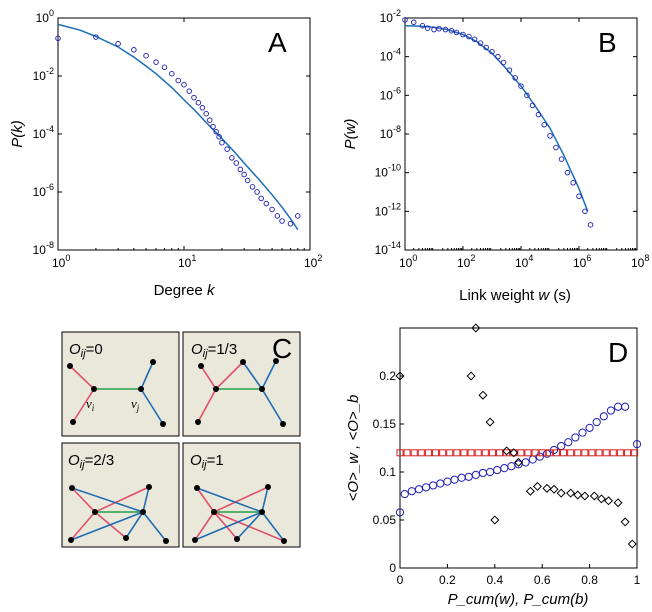 The width and height of the screenshot is (652, 612). Describe the element at coordinates (394, 168) in the screenshot. I see `tick-exponent: -10` at that location.